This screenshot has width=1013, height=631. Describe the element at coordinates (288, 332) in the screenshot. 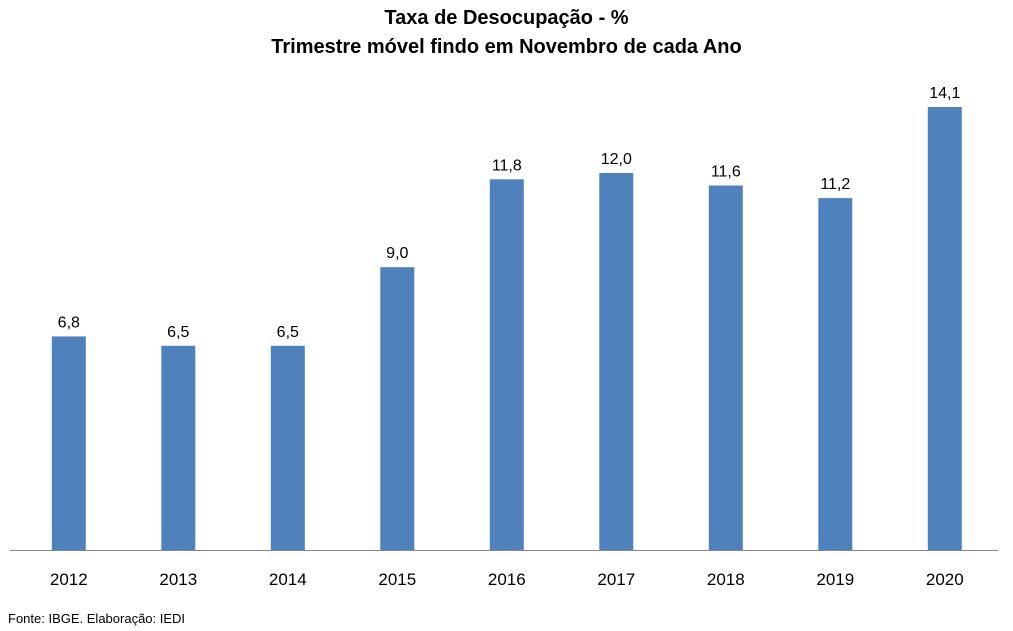

I see `data-label-2014: 6,5` at that location.